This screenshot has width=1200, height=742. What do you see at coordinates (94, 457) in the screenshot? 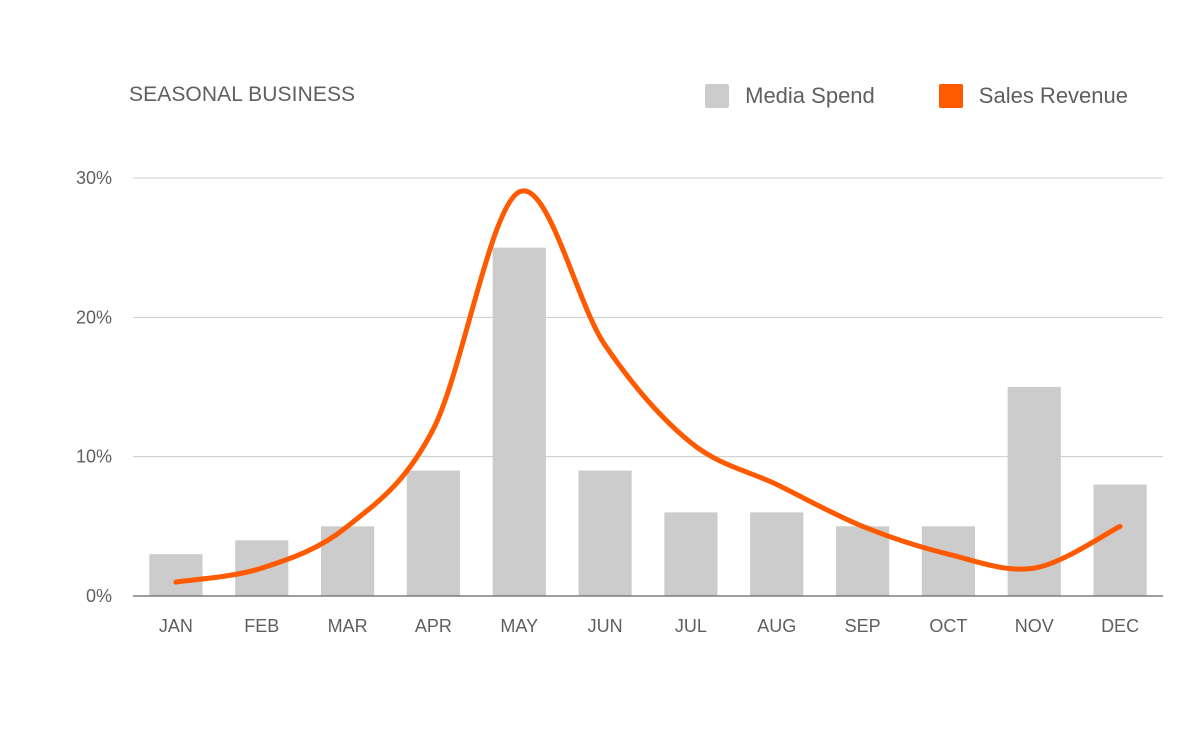
I see `y-tick-label-10: 10%` at bounding box center [94, 457].